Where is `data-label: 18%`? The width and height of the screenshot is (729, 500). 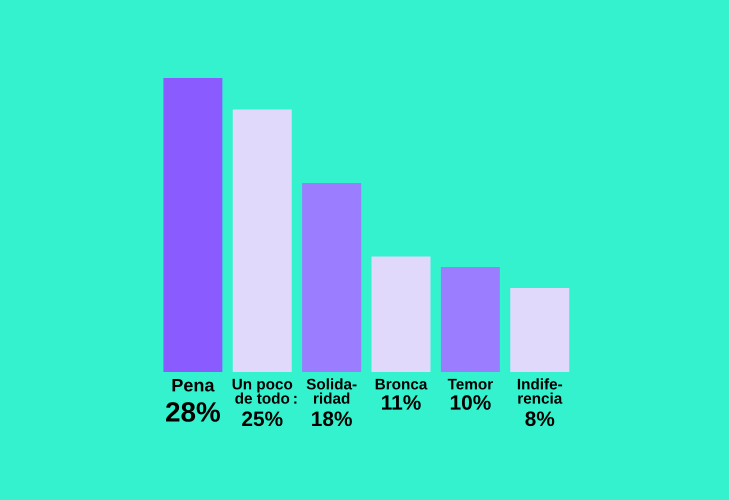
data-label: 18% is located at coordinates (332, 418).